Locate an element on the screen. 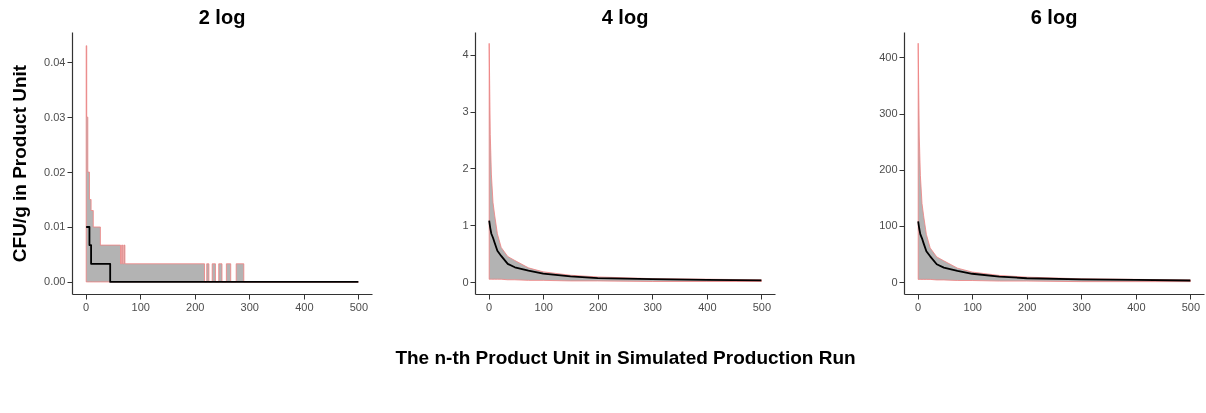  y-tick-label: 100 is located at coordinates (888, 225).